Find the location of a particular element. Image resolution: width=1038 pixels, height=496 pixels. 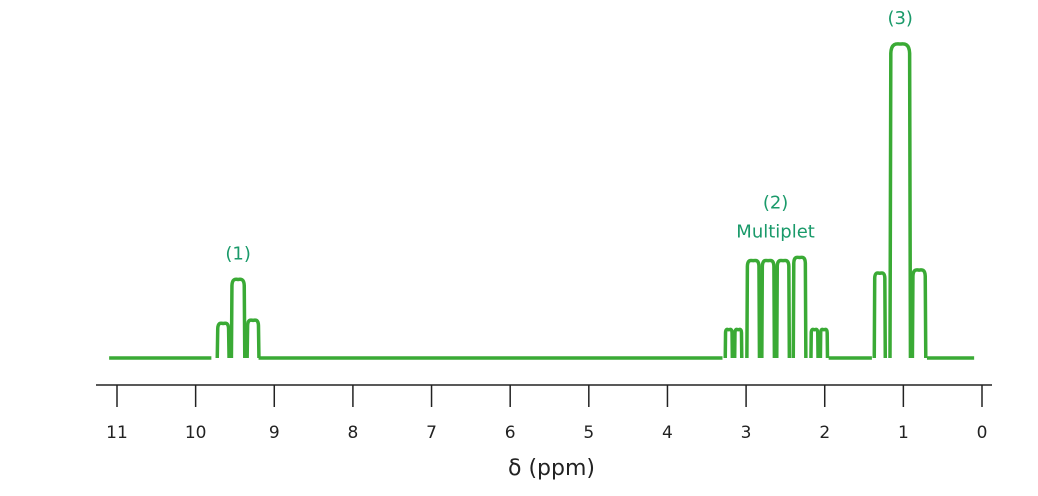

x-tick-label-3: 3 is located at coordinates (746, 433).